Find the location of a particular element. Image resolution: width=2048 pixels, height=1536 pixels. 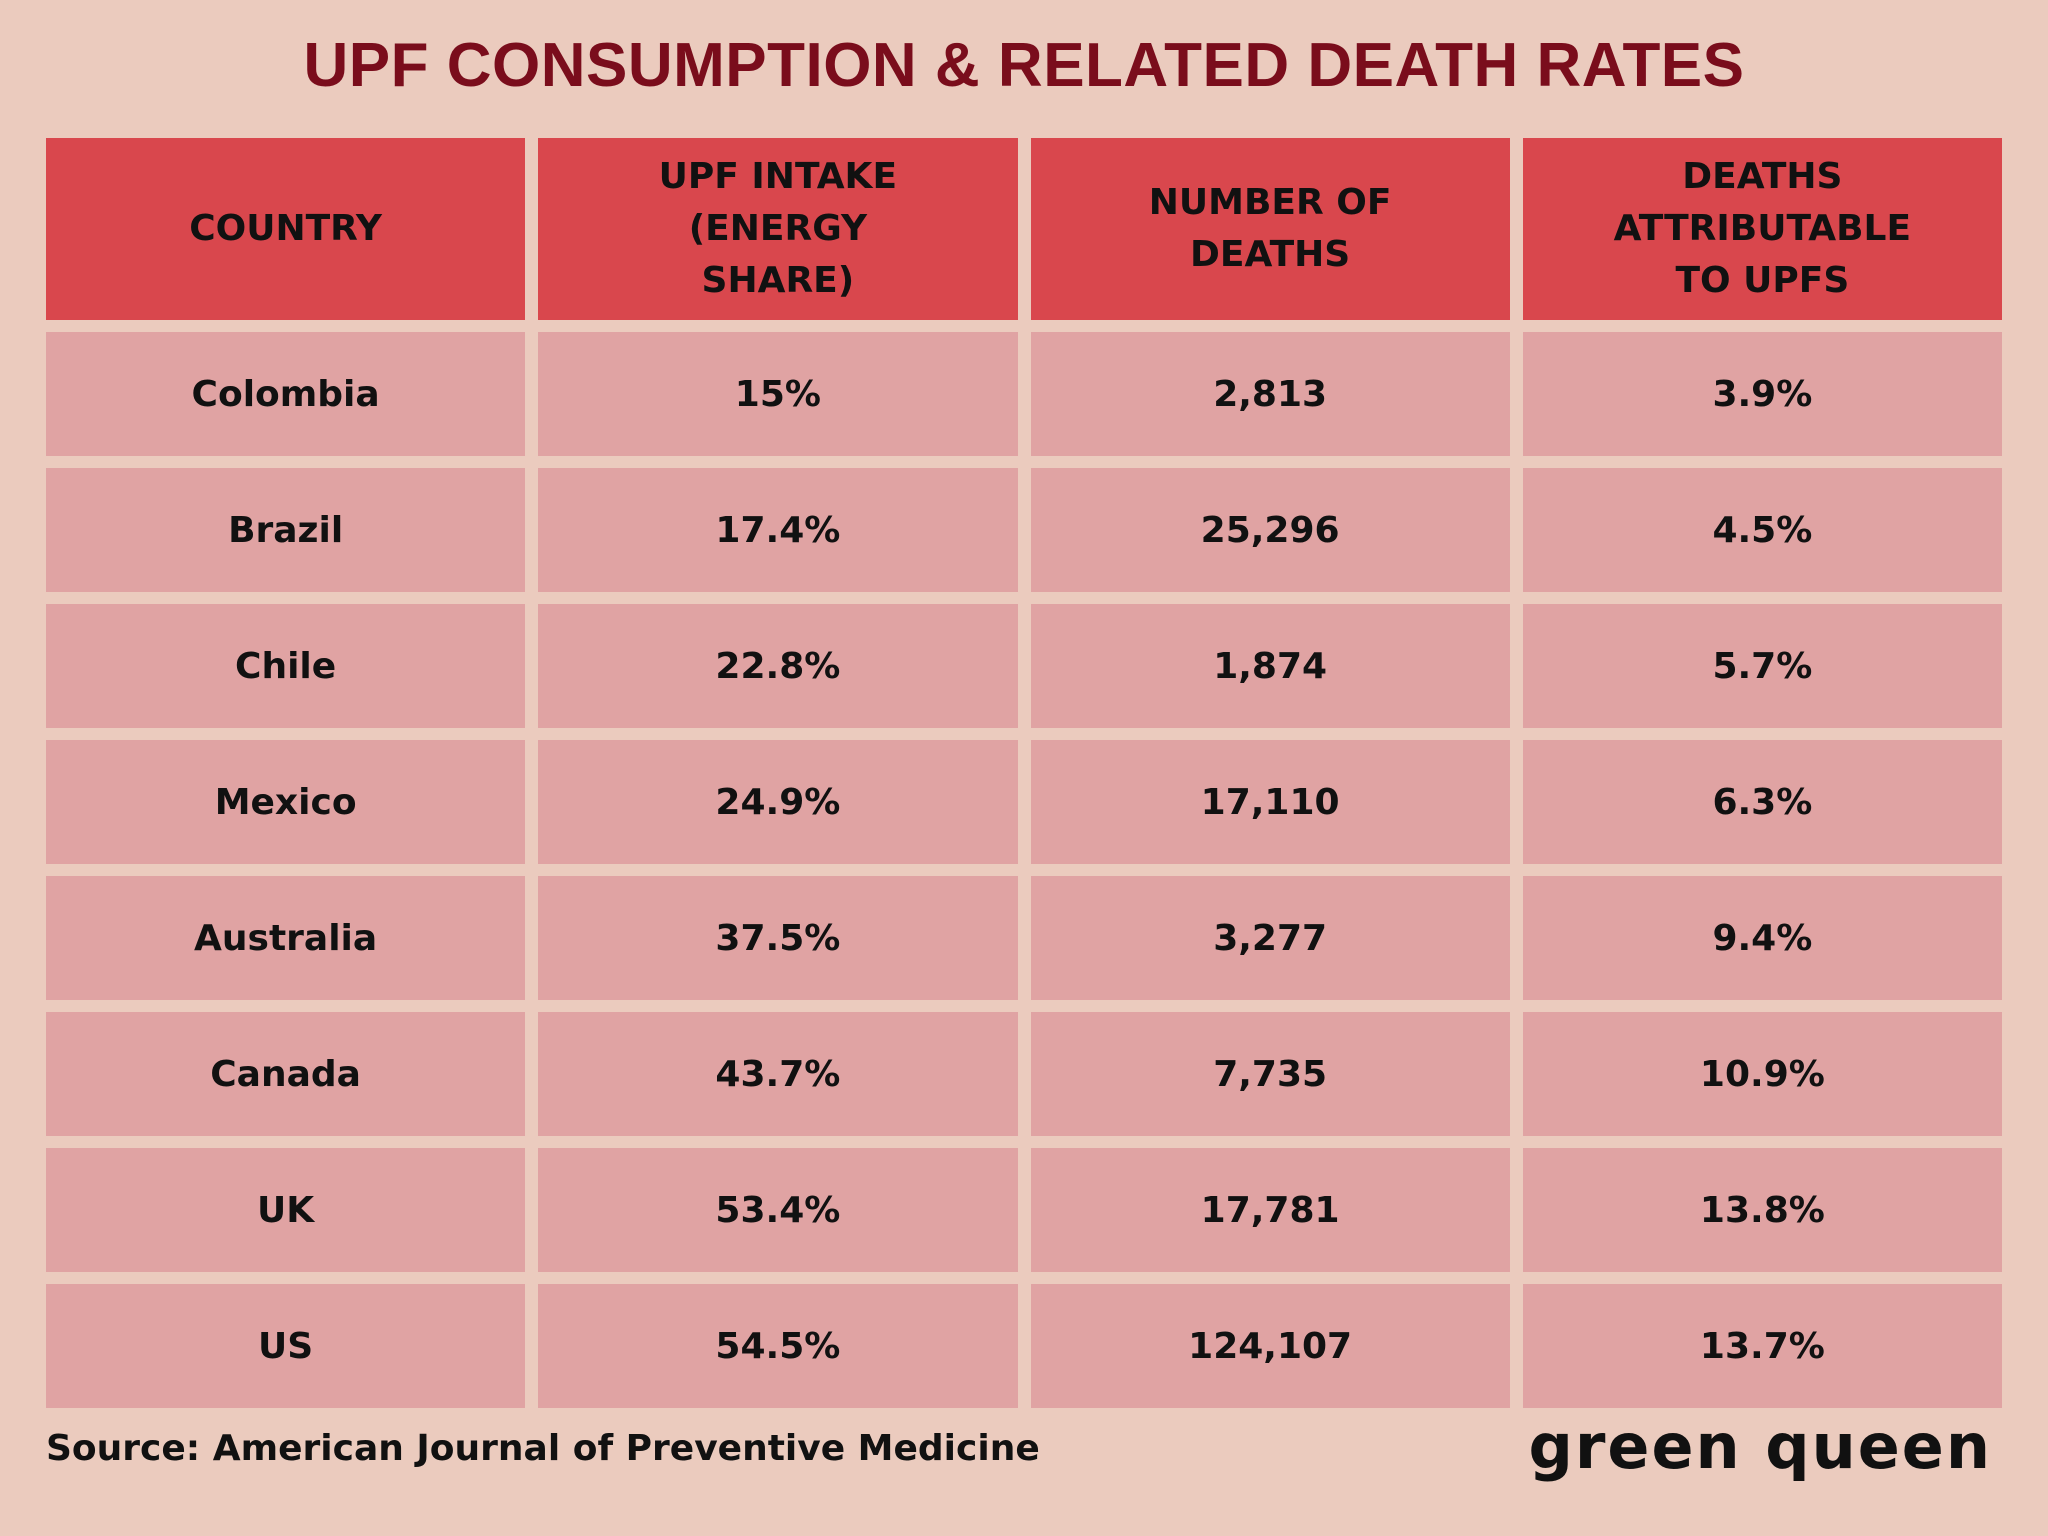

table-cell: Colombia is located at coordinates (286, 394).